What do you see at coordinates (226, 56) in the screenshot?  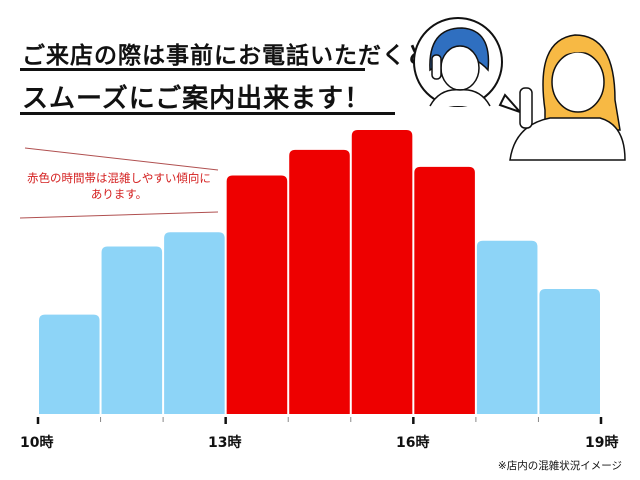 I see `header-line-1: ご来店の際は事前にお電話いただくと` at bounding box center [226, 56].